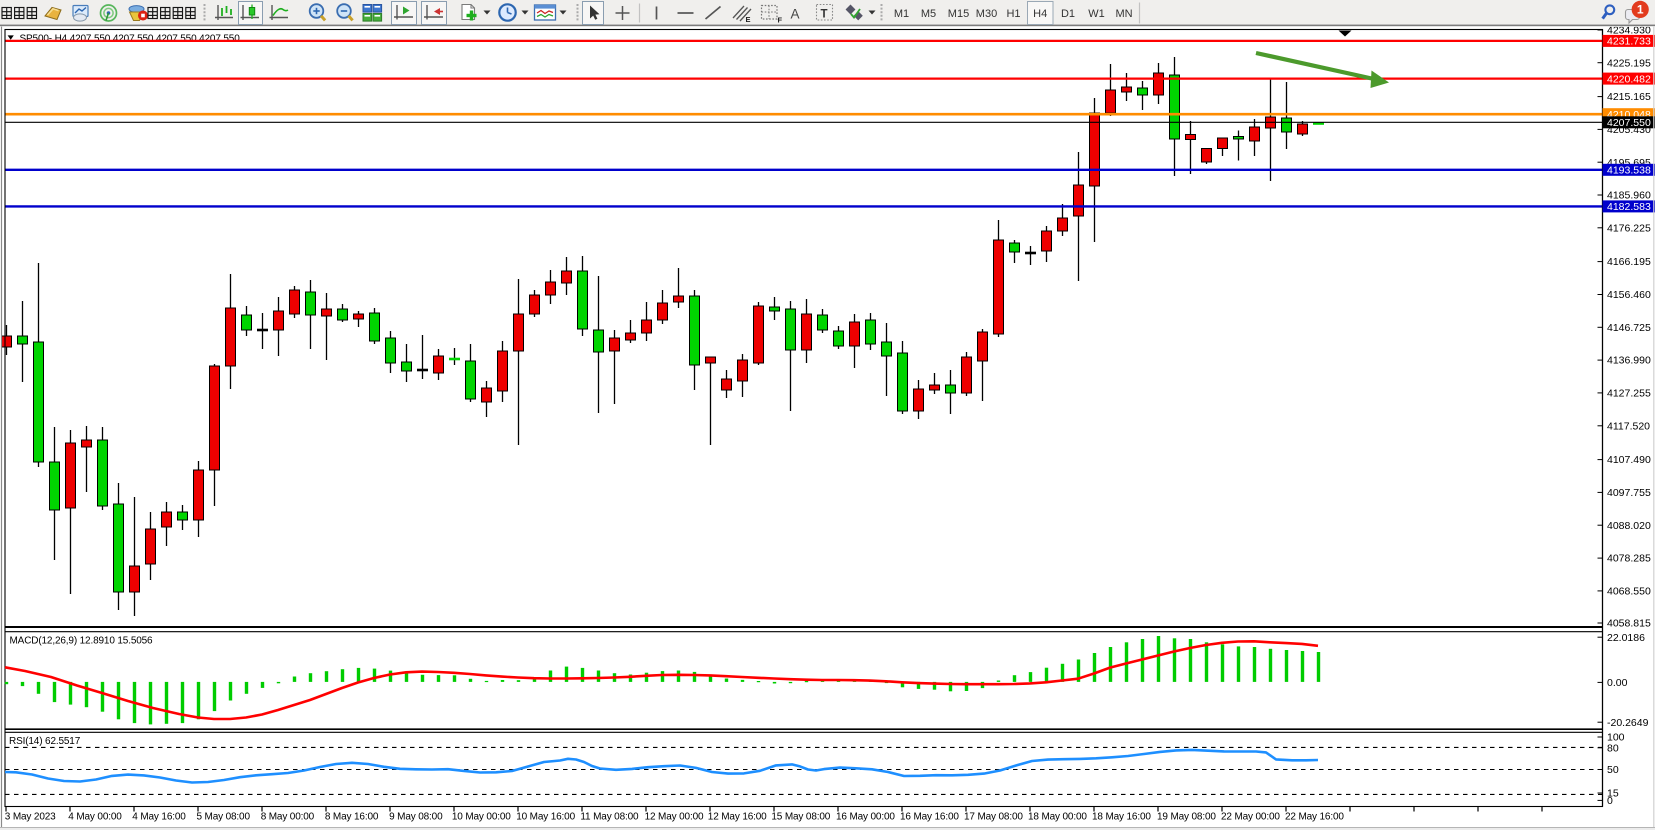  Describe the element at coordinates (1629, 123) in the screenshot. I see `svg-text: 4207.550` at that location.